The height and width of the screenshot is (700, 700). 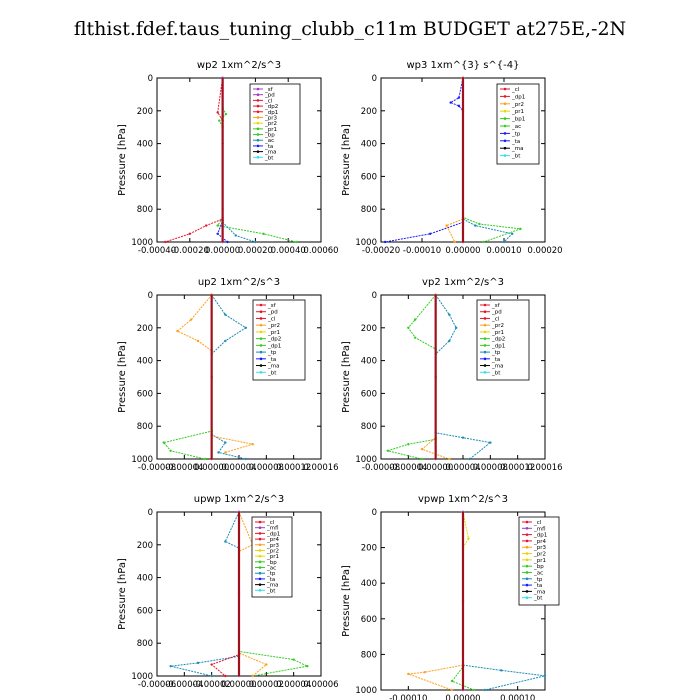 What do you see at coordinates (272, 306) in the screenshot?
I see `legend-entry: _sf` at bounding box center [272, 306].